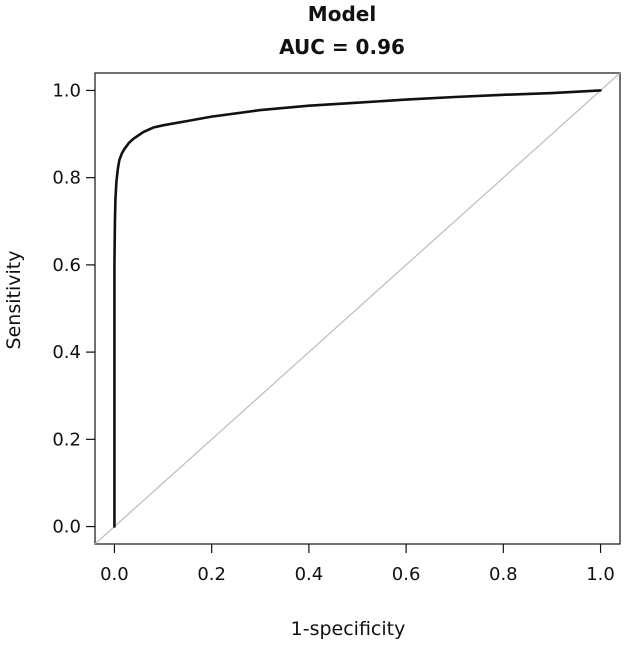 This screenshot has width=642, height=647. I want to click on x-tick-label: 1.0, so click(600, 574).